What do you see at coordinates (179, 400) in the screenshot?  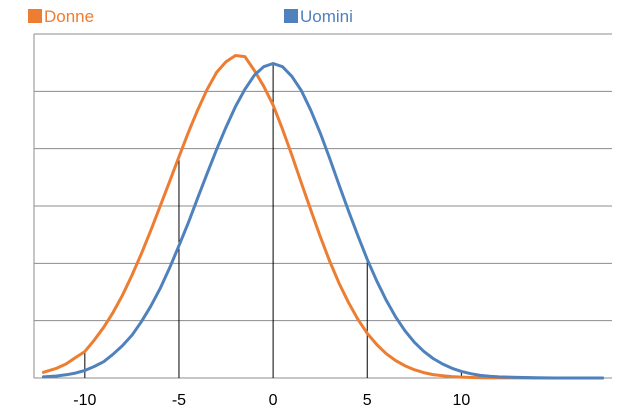 I see `x-tick-label: -5` at bounding box center [179, 400].